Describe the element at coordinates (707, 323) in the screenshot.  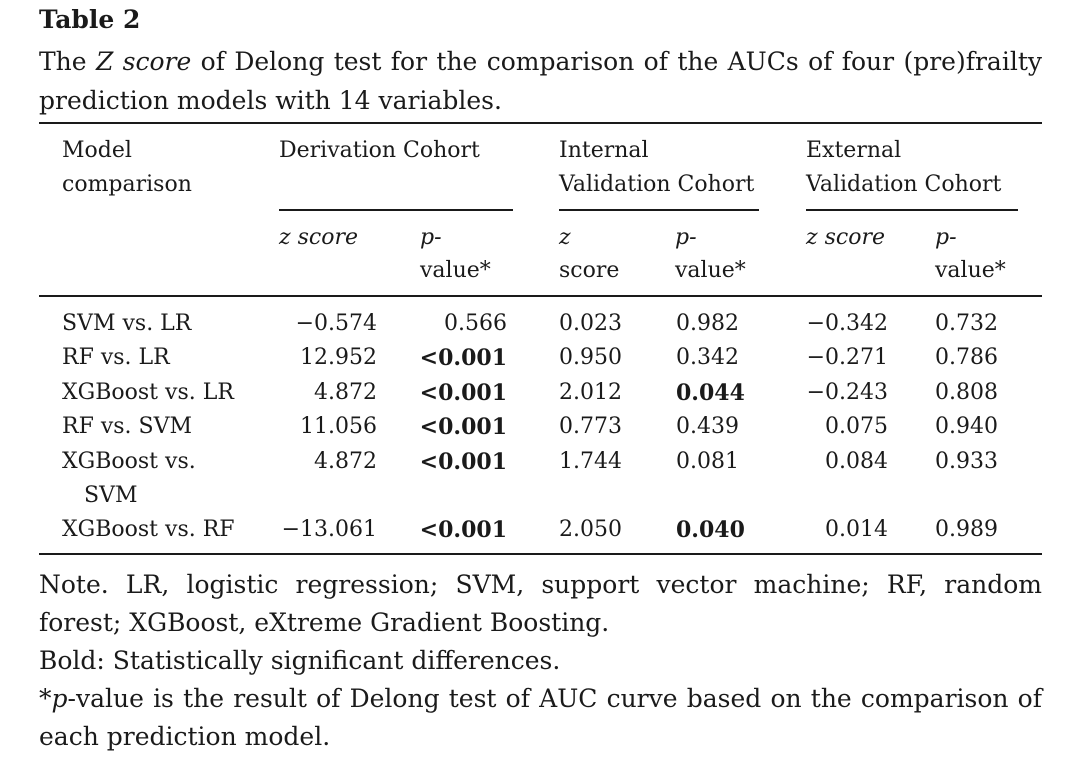
I see `cell-ip: 0.982` at that location.